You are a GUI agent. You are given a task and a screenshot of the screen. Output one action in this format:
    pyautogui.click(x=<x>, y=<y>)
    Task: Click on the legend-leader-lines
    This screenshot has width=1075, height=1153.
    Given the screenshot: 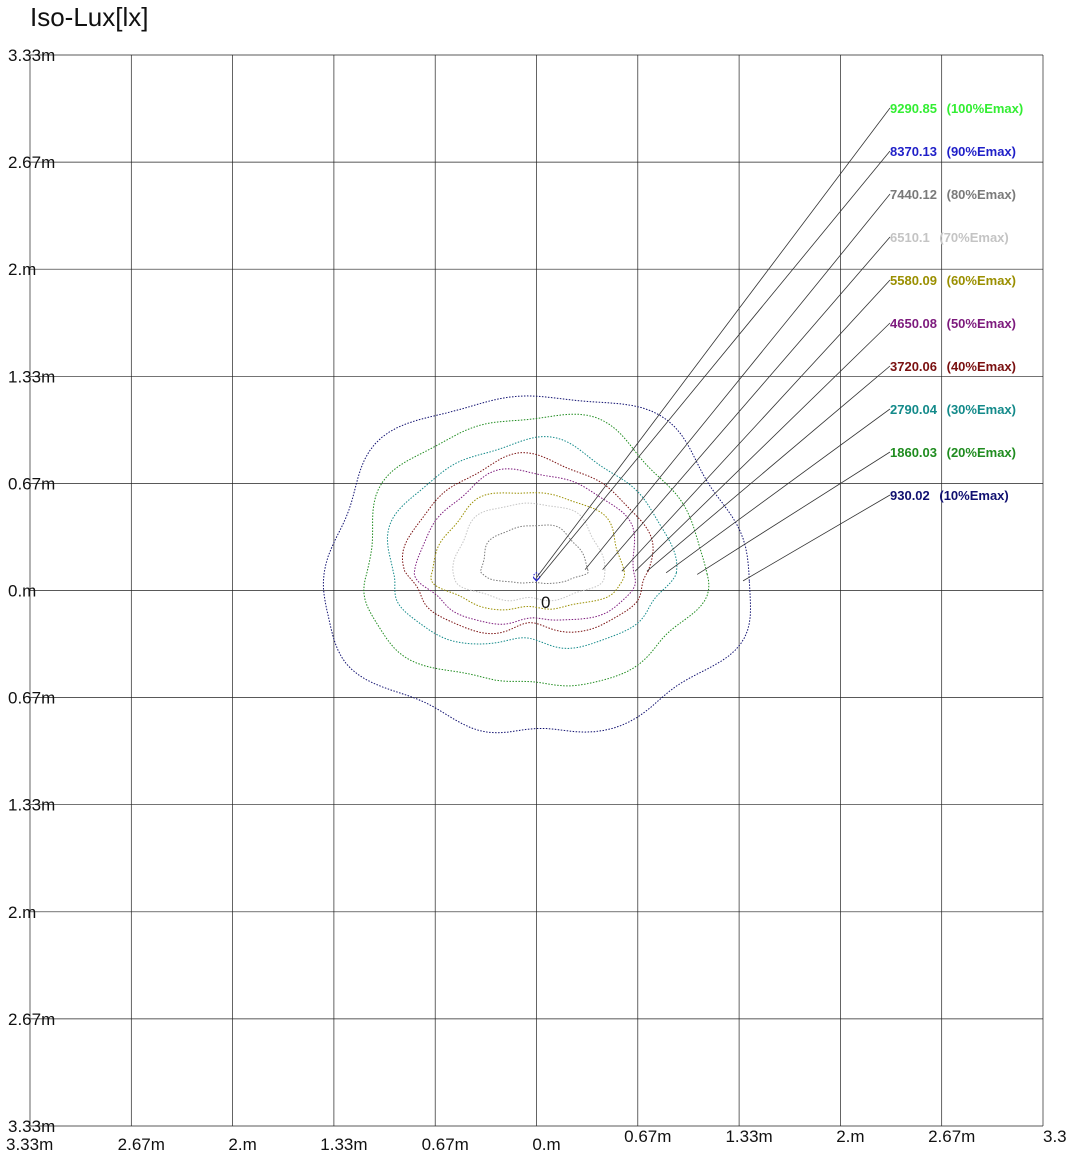 What is the action you would take?
    pyautogui.click(x=713, y=344)
    